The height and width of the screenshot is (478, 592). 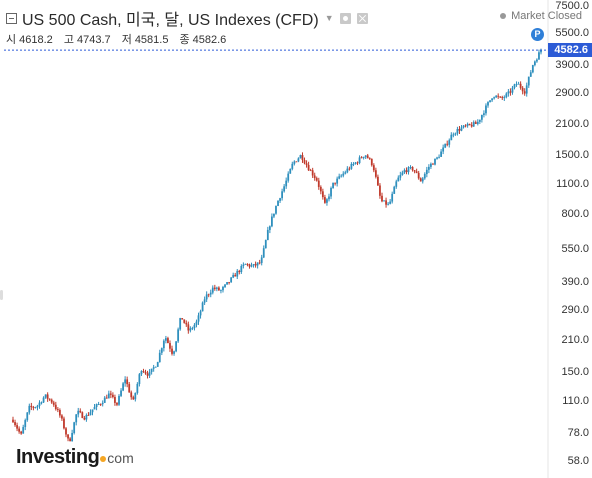 What do you see at coordinates (329, 18) in the screenshot?
I see `chevron-down-icon: ▼` at bounding box center [329, 18].